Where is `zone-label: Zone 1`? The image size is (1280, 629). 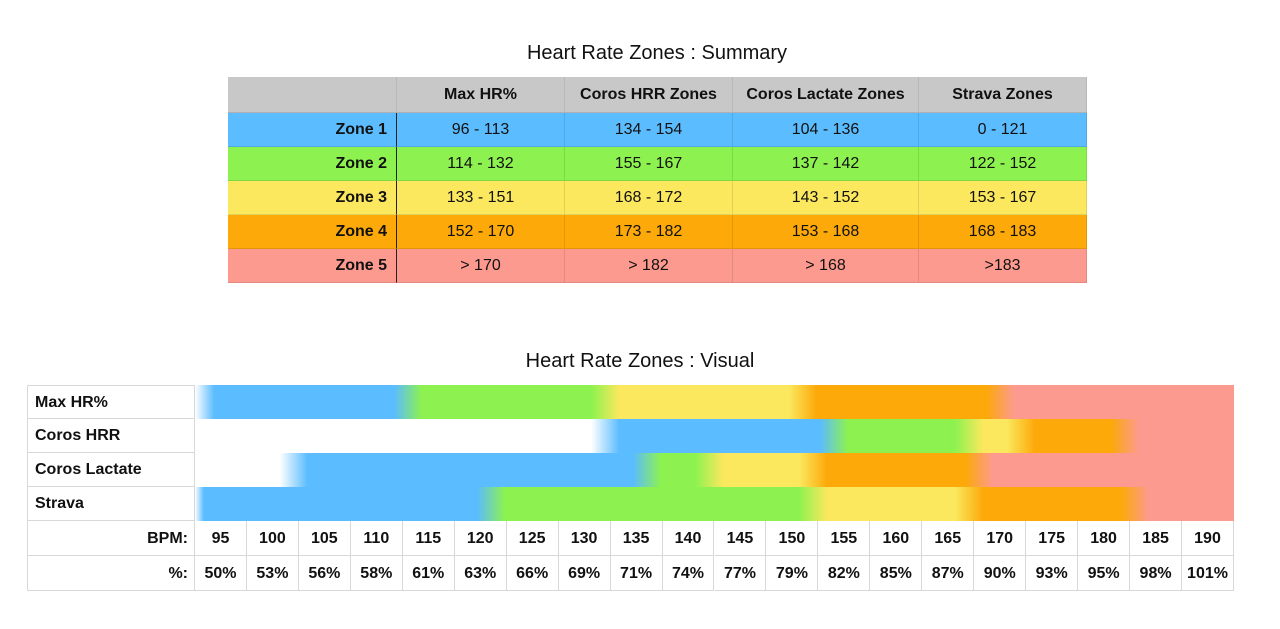 zone-label: Zone 1 is located at coordinates (312, 130).